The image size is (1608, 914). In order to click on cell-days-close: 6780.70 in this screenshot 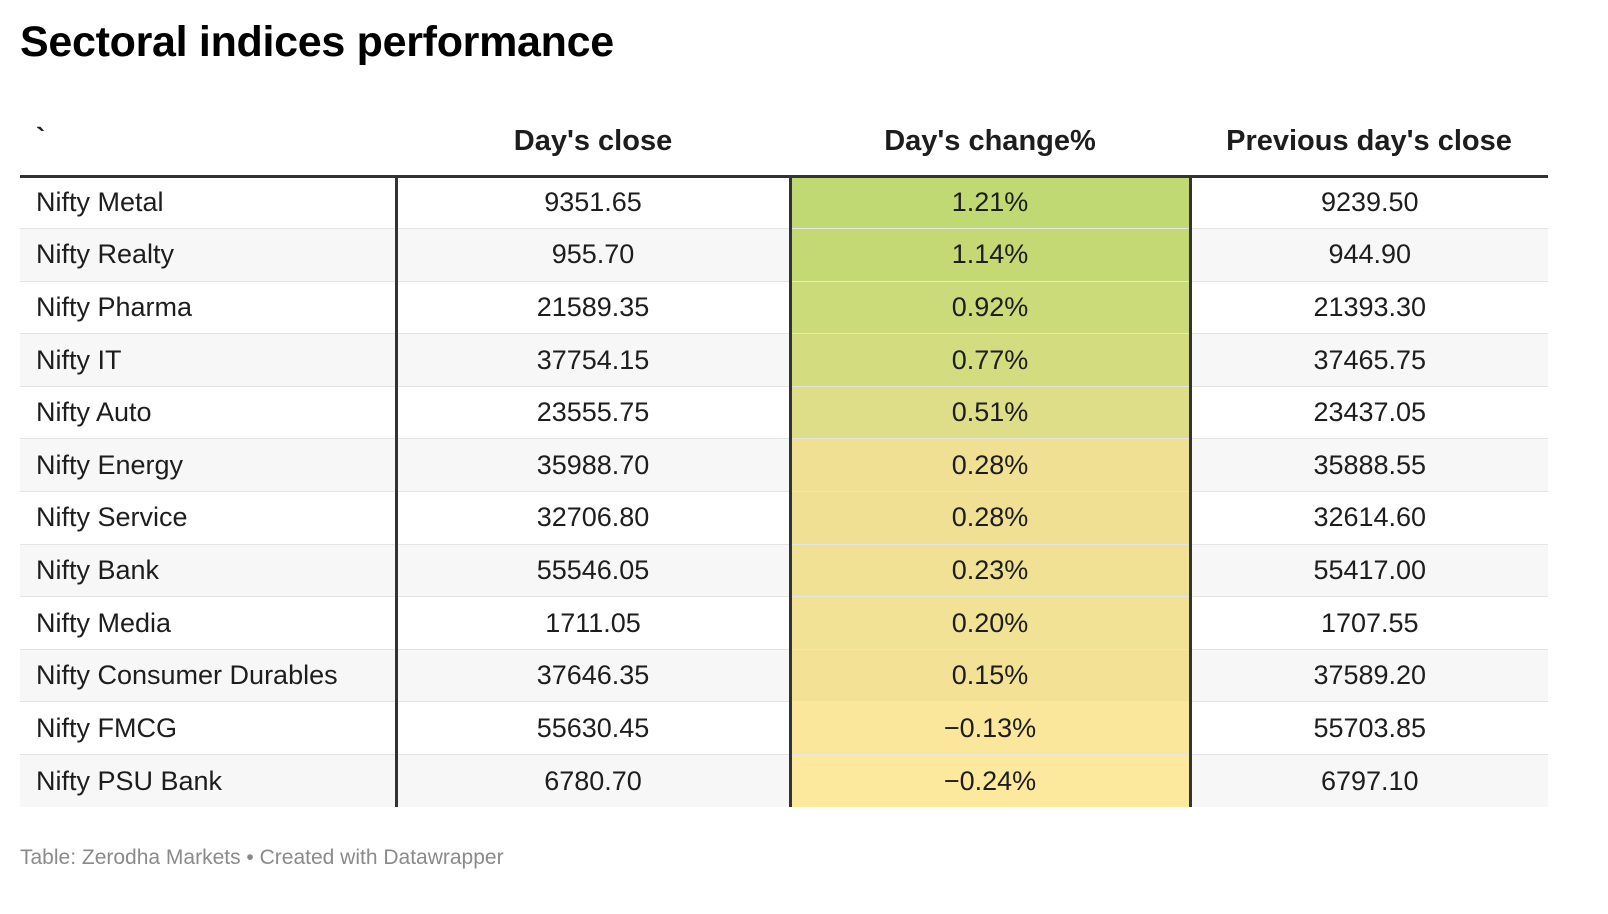, I will do `click(594, 781)`.